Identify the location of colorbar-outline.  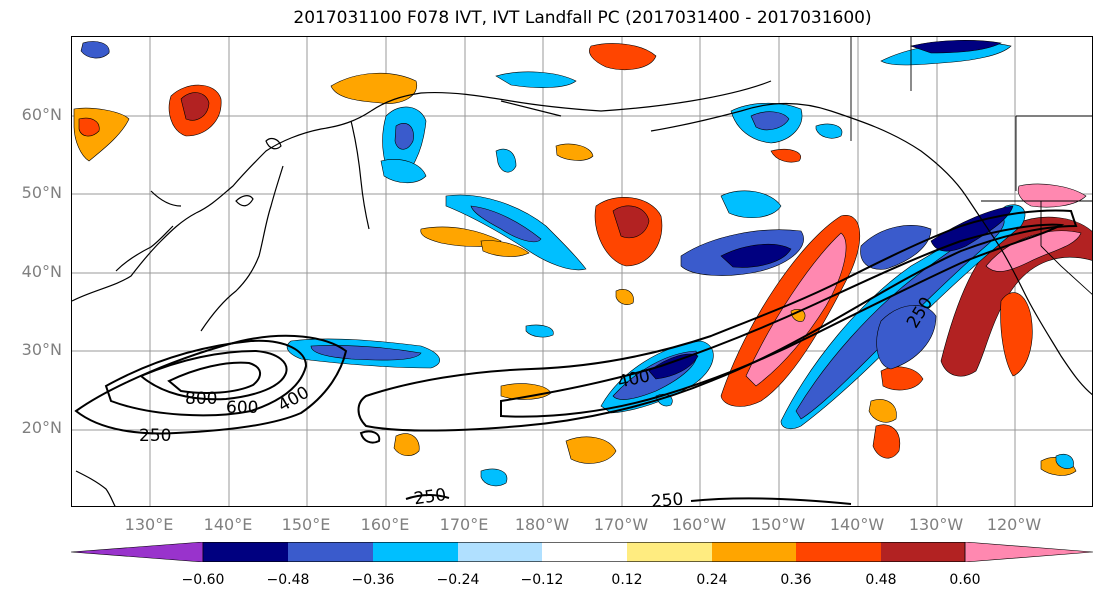
(584, 552).